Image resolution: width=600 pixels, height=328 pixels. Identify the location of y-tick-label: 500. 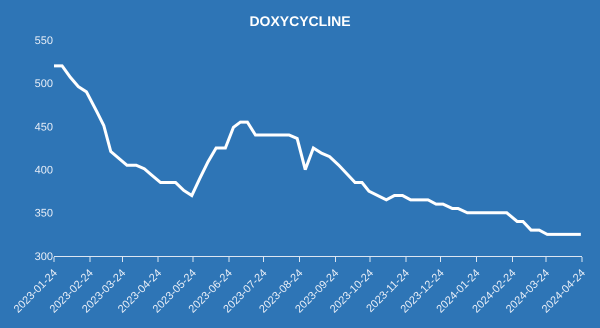
(43, 84).